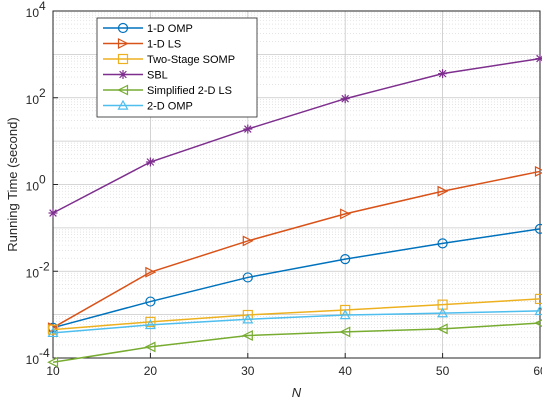 The height and width of the screenshot is (402, 542). Describe the element at coordinates (346, 371) in the screenshot. I see `x-tick-label: 40` at that location.